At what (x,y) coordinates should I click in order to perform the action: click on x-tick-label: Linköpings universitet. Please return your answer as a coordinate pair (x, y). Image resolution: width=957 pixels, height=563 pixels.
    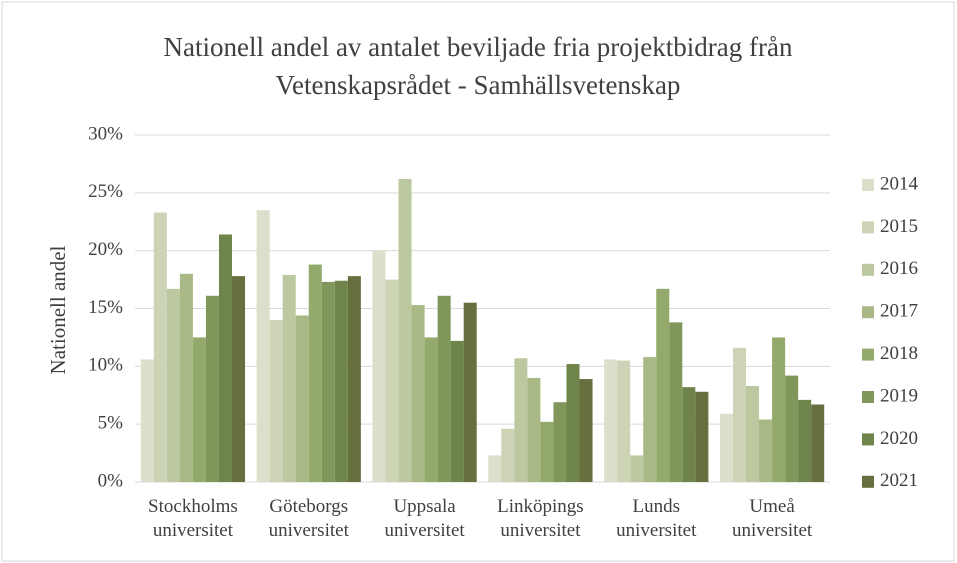
    Looking at the image, I should click on (540, 518).